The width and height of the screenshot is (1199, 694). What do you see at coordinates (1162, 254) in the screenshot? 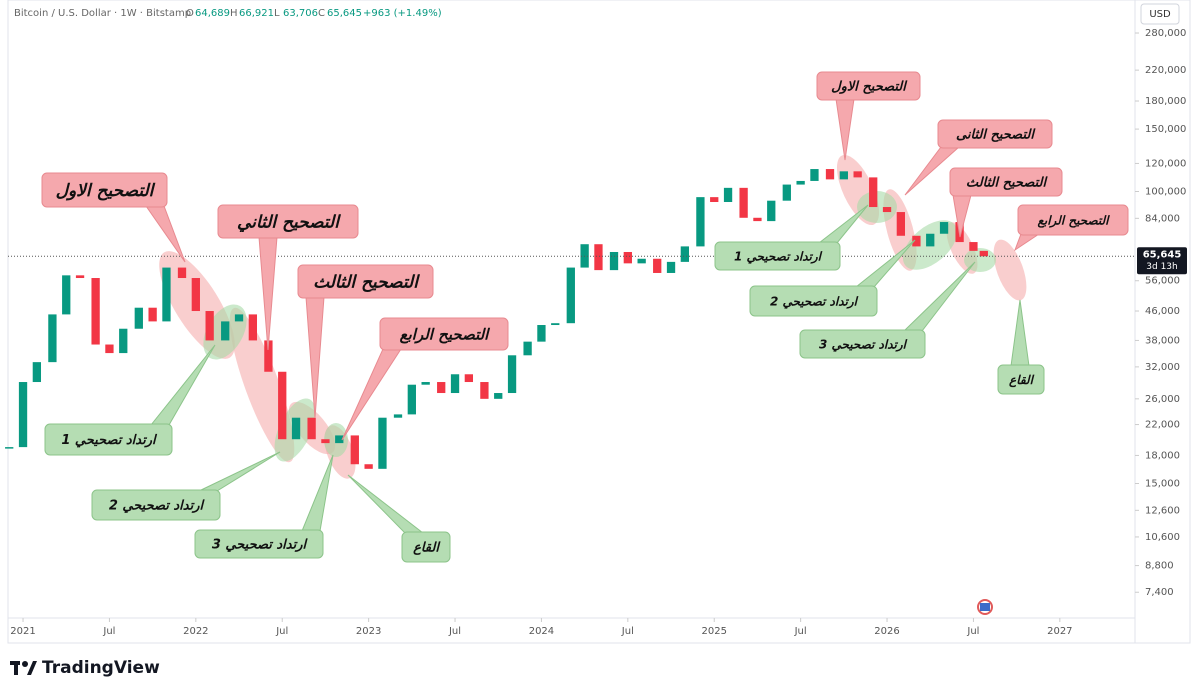
I see `last-price-label: 65,645` at bounding box center [1162, 254].